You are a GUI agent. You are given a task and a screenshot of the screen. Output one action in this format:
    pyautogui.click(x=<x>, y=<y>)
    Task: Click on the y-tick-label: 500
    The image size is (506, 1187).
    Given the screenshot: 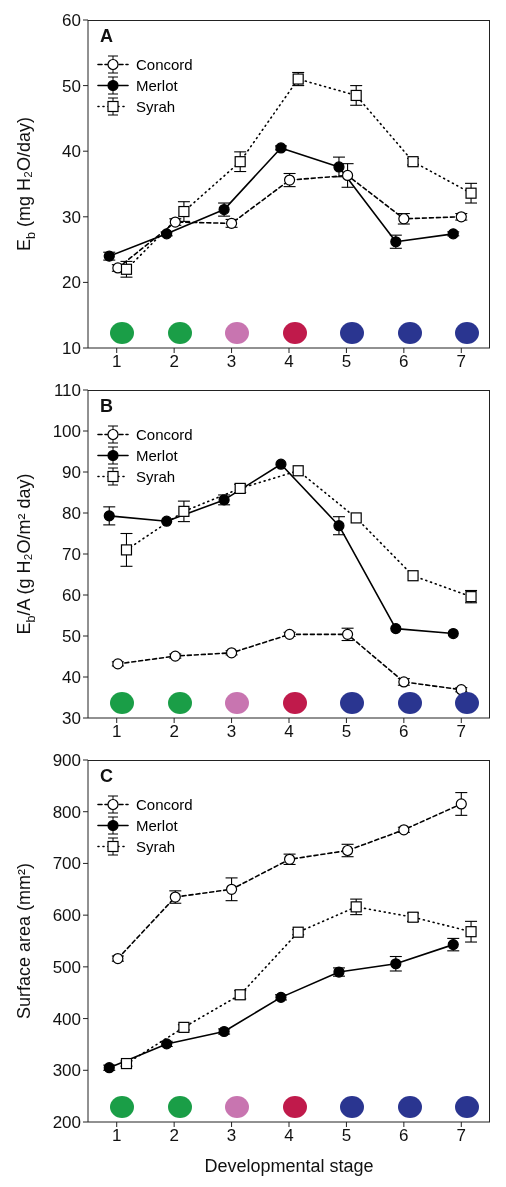 What is the action you would take?
    pyautogui.click(x=66, y=967)
    